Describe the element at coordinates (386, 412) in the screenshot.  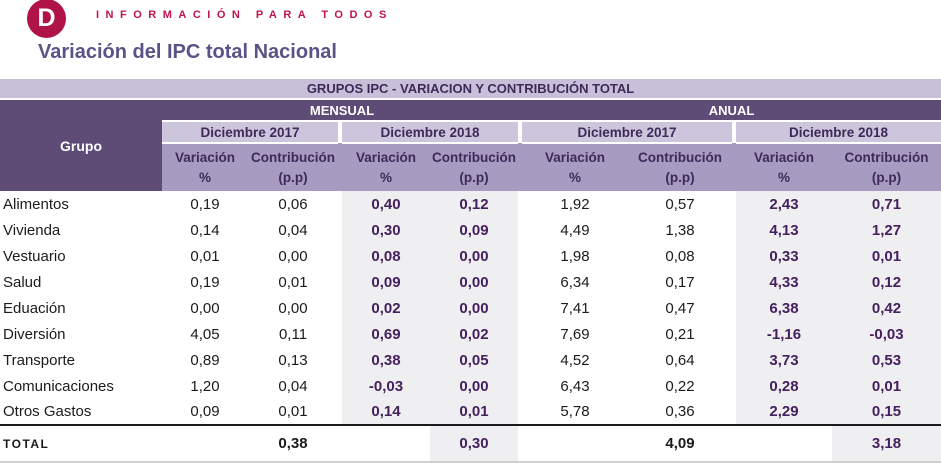
I see `cell-value: 0,14` at that location.